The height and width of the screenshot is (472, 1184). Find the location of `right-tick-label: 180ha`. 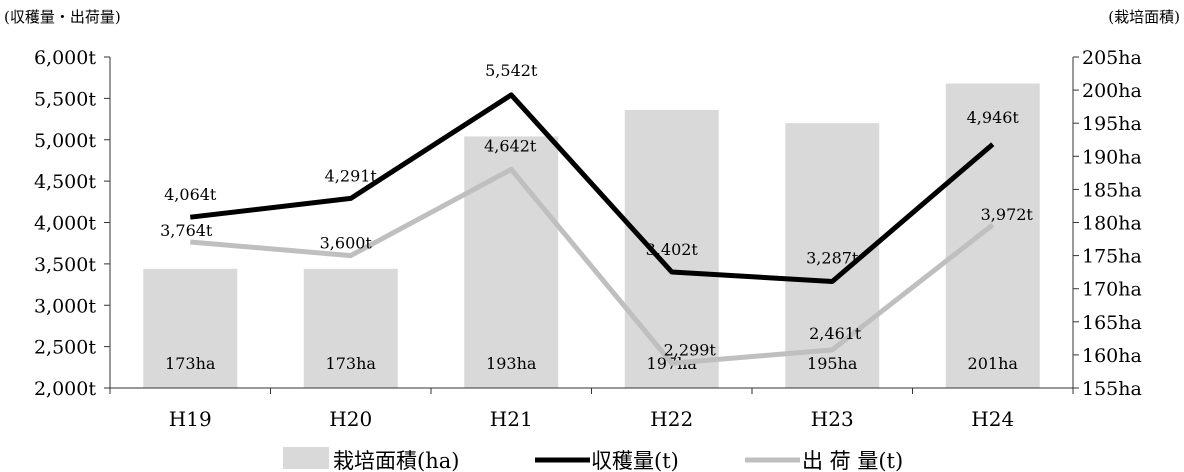

right-tick-label: 180ha is located at coordinates (1112, 224).